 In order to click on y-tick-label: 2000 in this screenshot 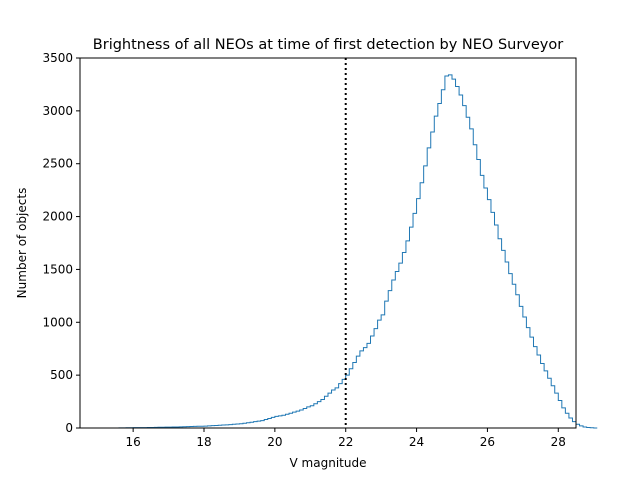, I will do `click(57, 217)`.